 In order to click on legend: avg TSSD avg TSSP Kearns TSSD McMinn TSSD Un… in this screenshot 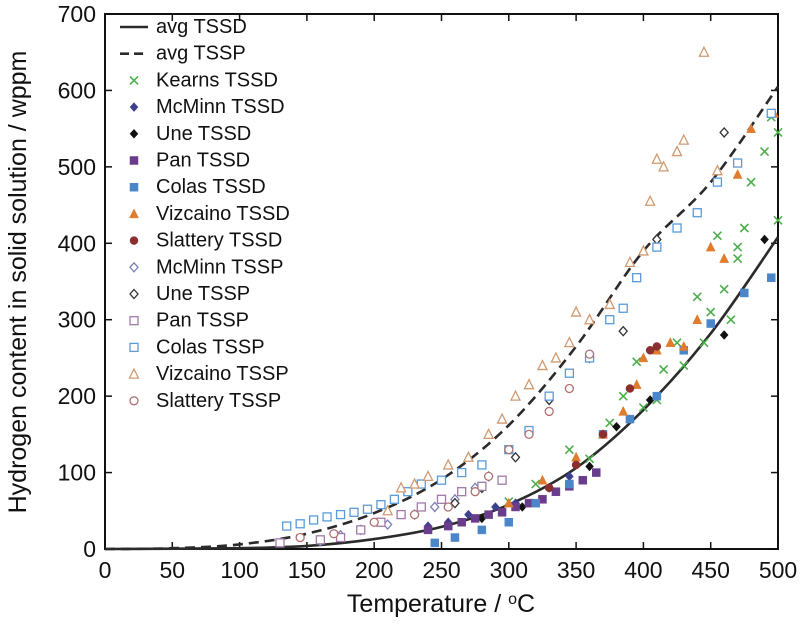, I will do `click(205, 214)`.